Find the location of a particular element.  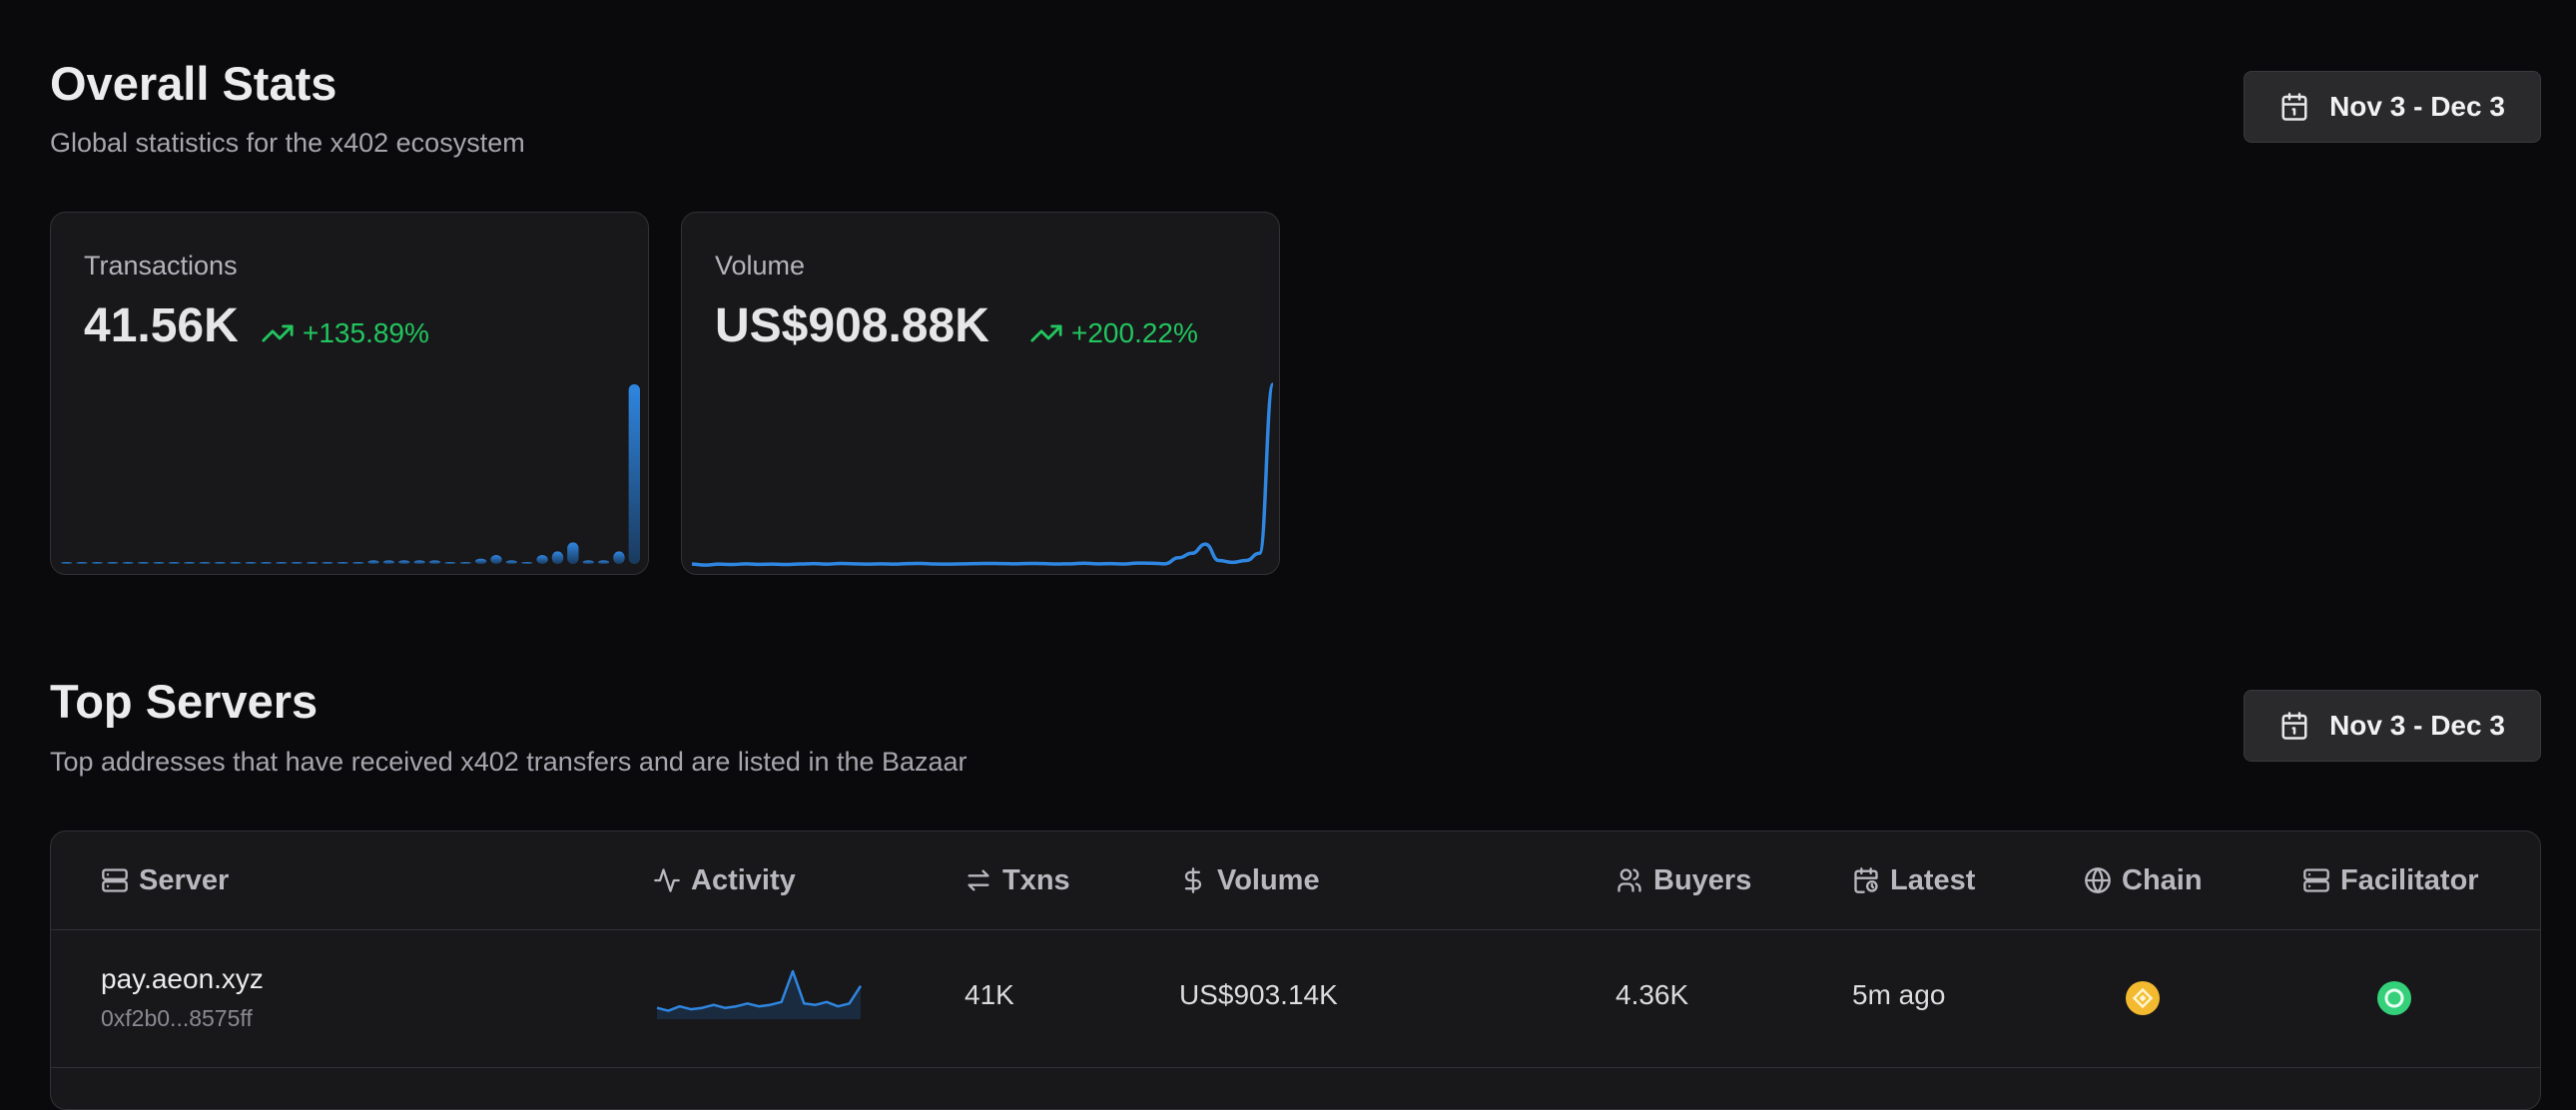

activity-icon is located at coordinates (667, 880).